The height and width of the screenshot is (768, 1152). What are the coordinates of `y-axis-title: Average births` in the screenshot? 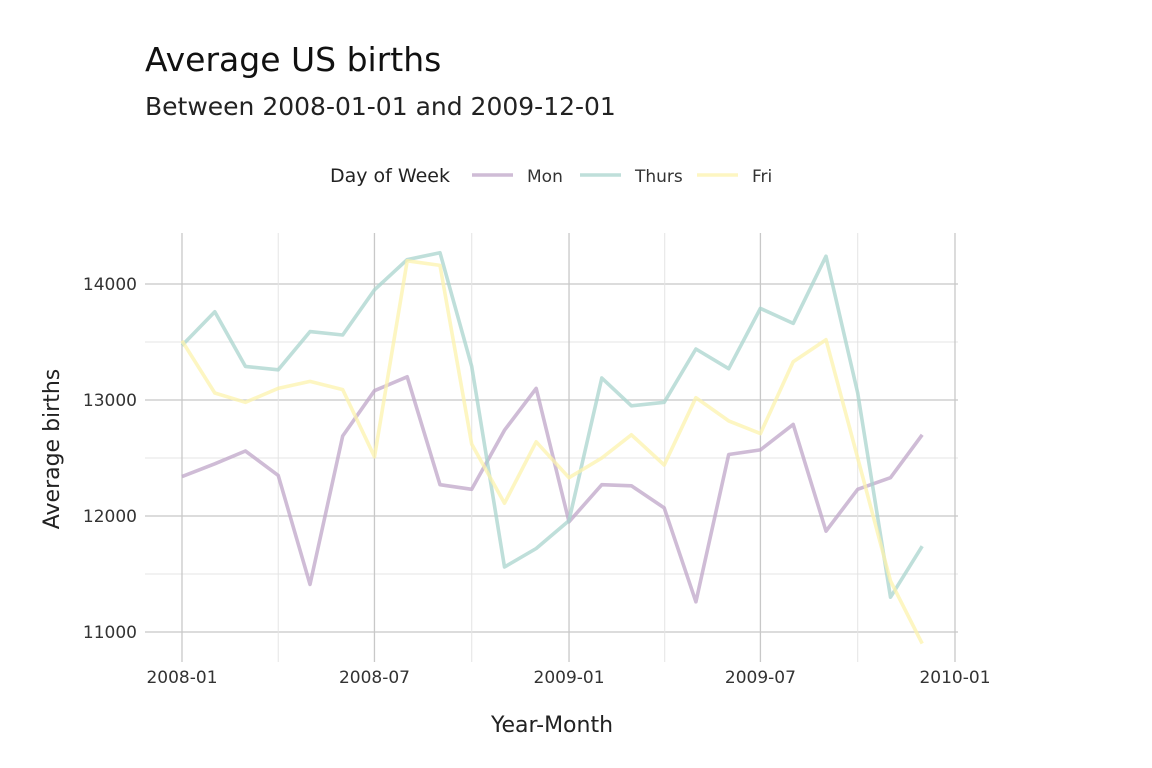 It's located at (52, 449).